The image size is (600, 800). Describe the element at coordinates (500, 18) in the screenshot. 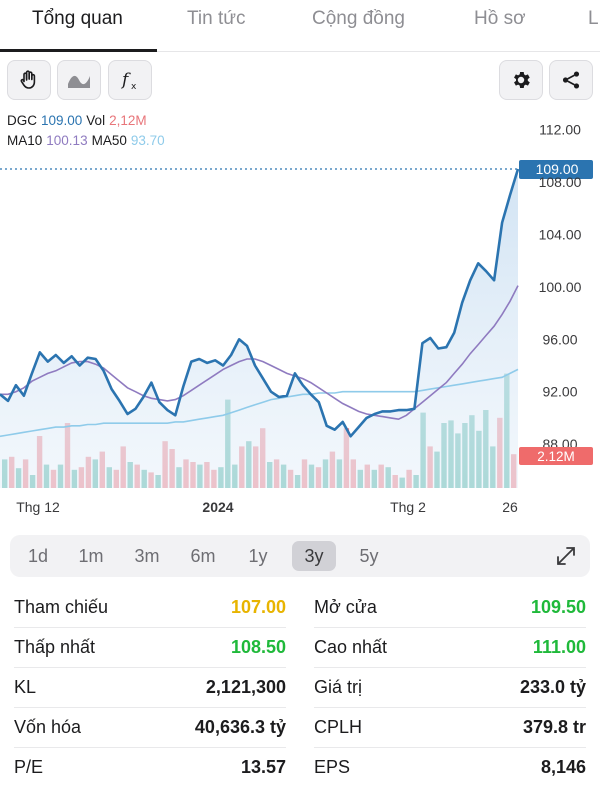

I see `tab-profile: Hồ sơ` at that location.